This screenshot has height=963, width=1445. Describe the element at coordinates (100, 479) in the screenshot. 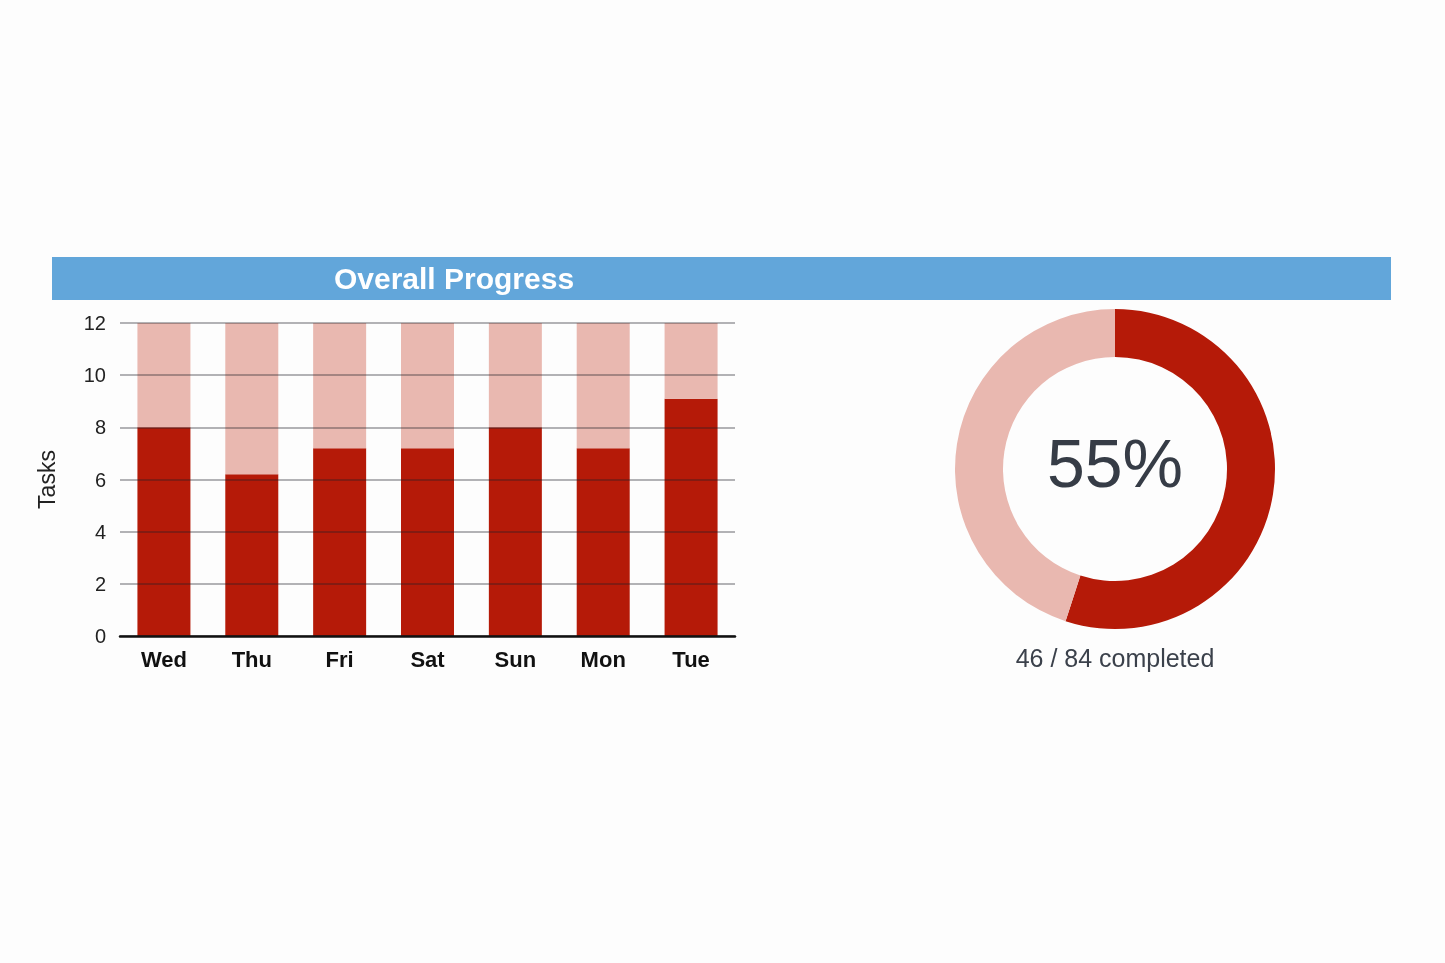

I see `y-tick-label: 6` at that location.